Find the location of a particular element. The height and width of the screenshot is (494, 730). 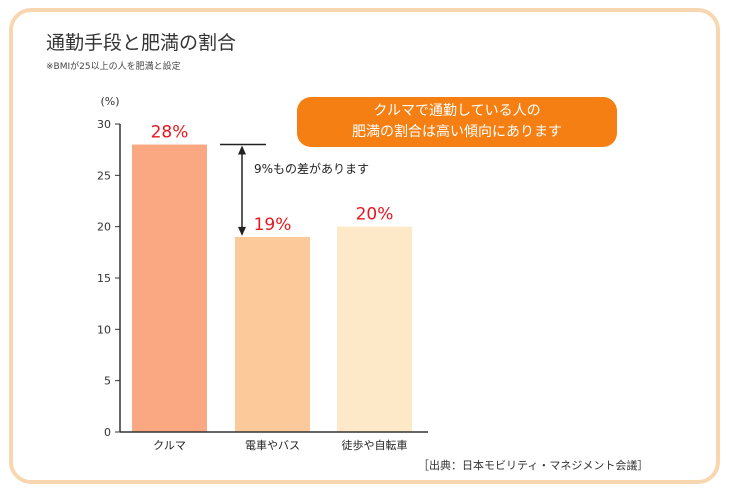

x-category-label: 電車やバス is located at coordinates (272, 445).